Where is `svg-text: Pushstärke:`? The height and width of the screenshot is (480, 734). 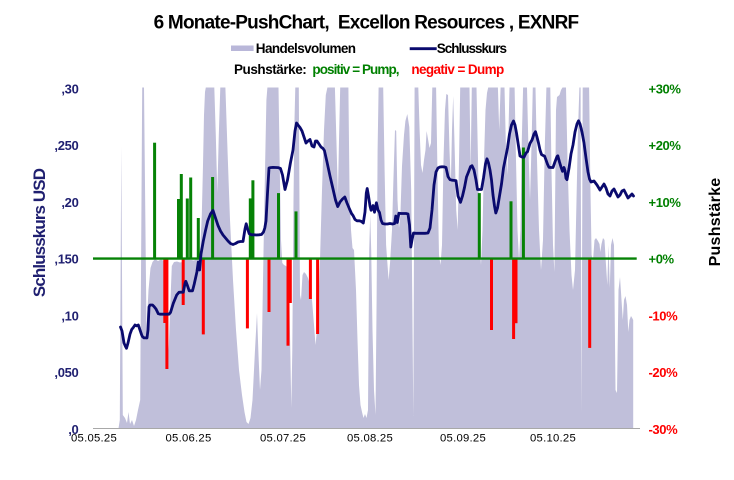
svg-text: Pushstärke: is located at coordinates (270, 69).